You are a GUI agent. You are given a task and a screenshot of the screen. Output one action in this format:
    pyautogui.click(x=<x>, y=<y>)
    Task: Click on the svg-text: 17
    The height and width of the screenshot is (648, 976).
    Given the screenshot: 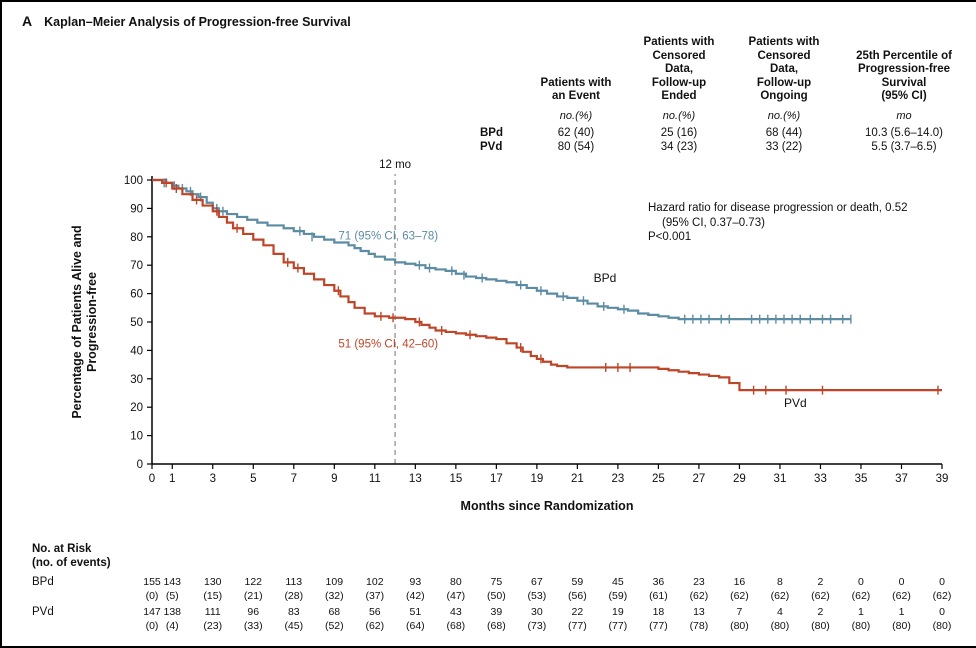 What is the action you would take?
    pyautogui.click(x=496, y=479)
    